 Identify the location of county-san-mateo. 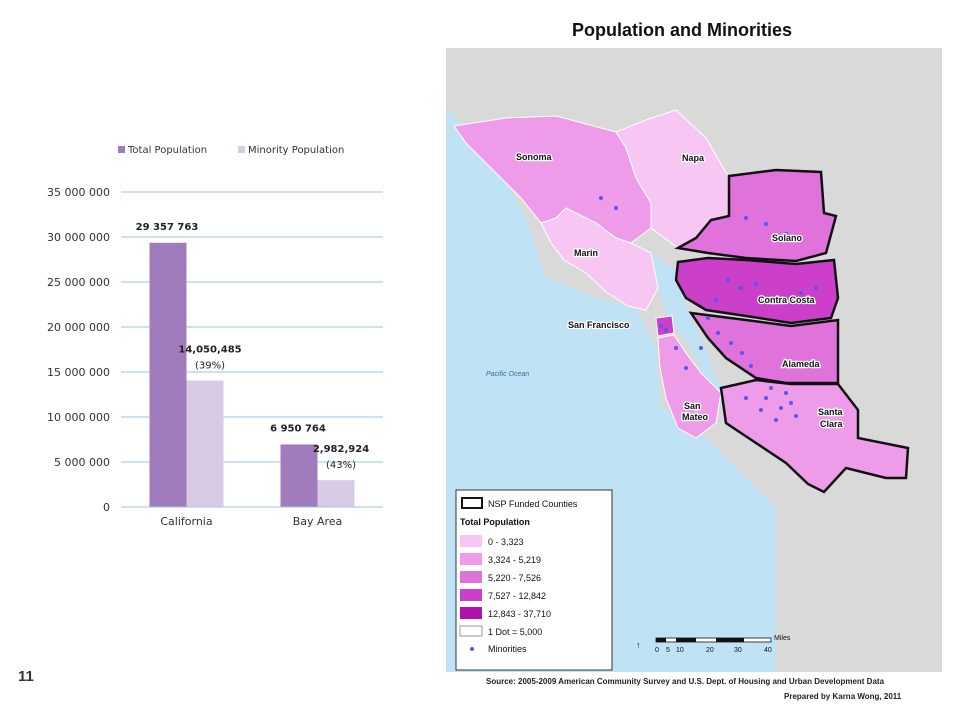
(689, 386).